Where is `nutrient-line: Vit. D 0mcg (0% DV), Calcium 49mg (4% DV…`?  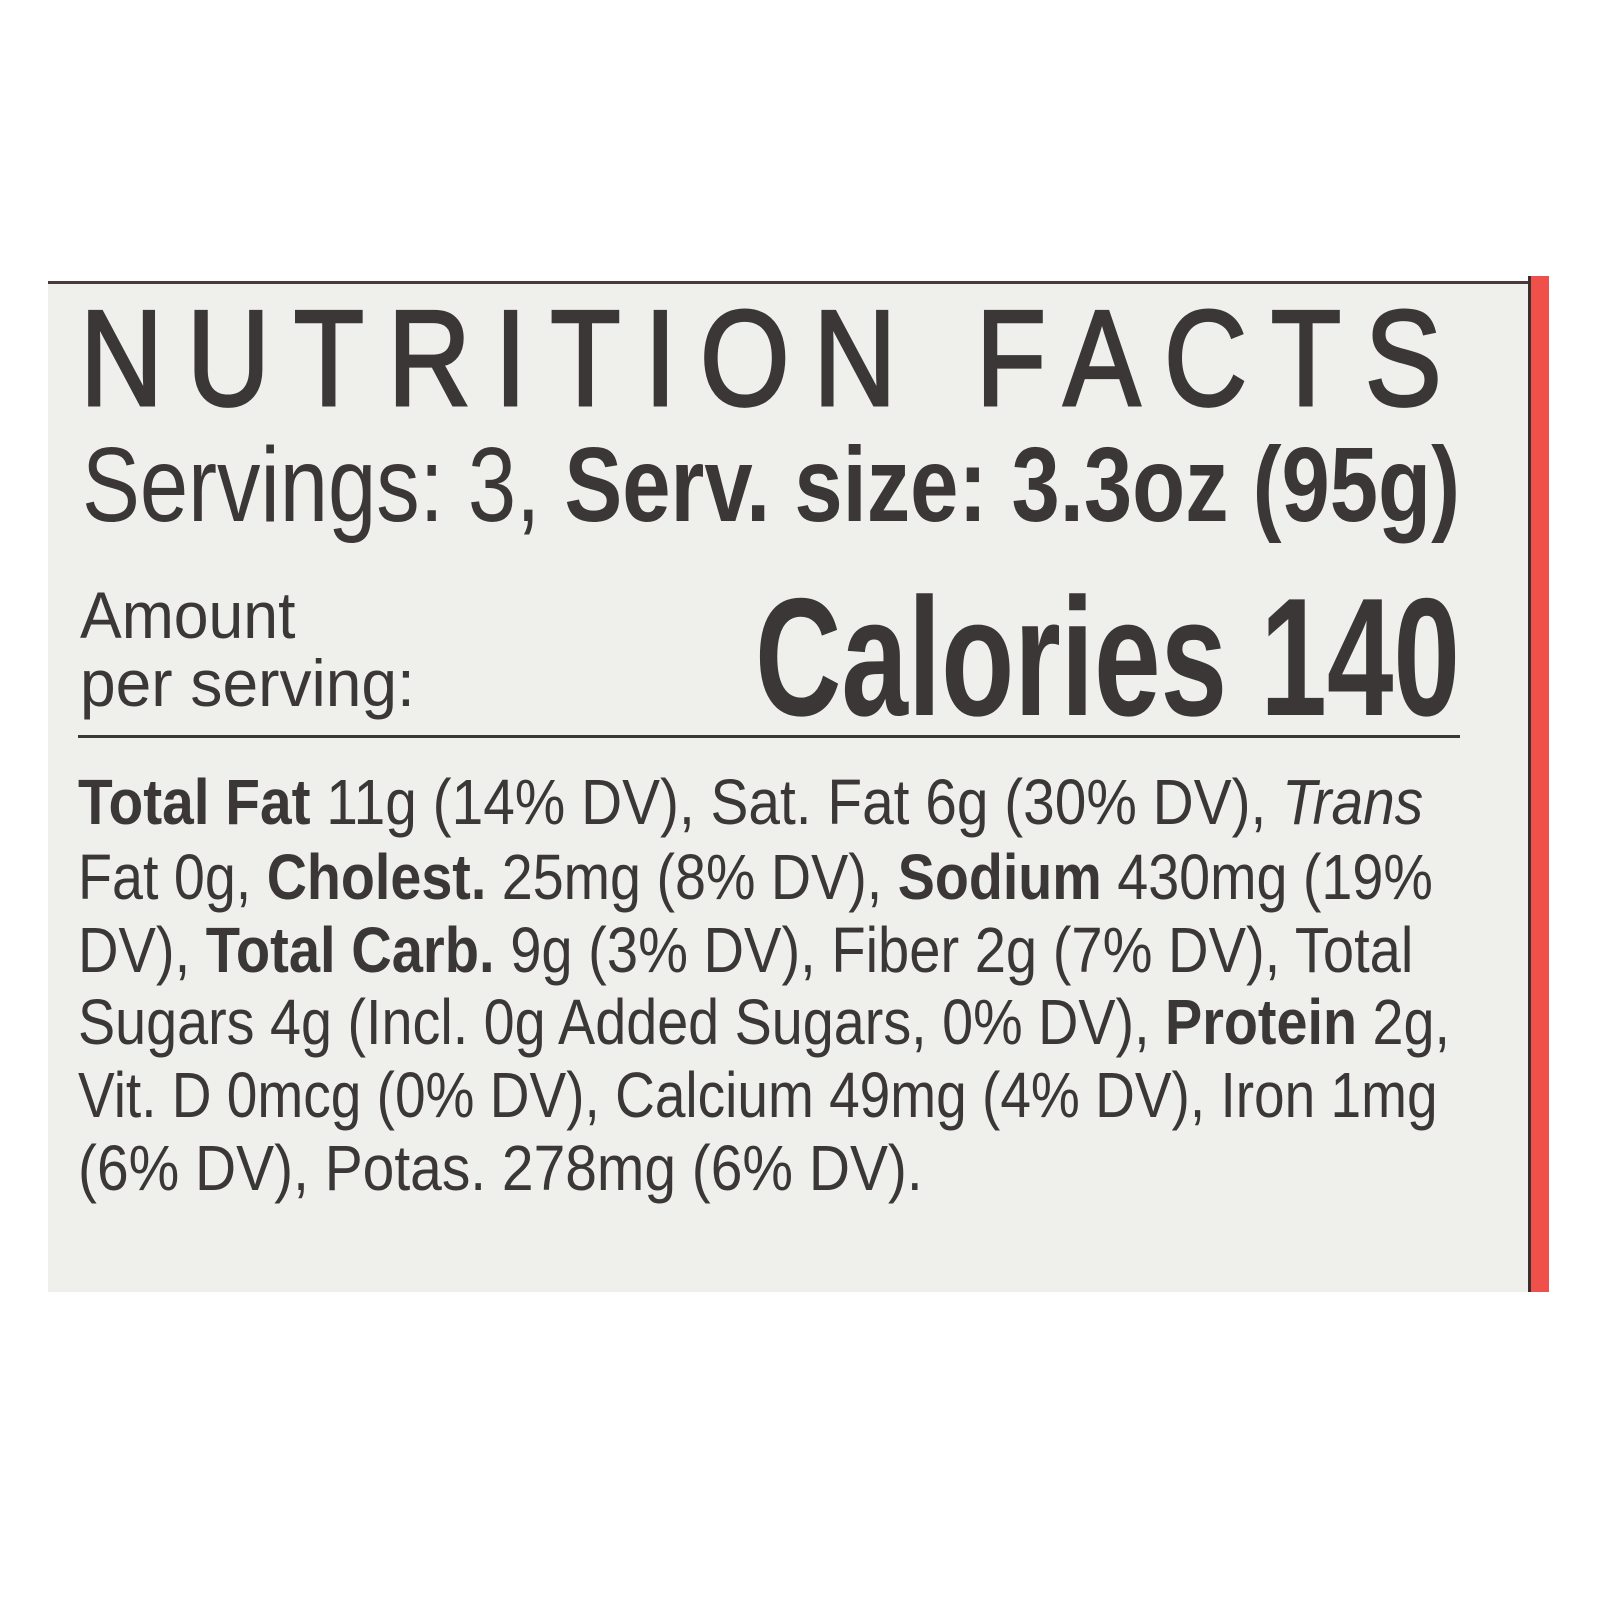
nutrient-line: Vit. D 0mcg (0% DV), Calcium 49mg (4% DV… is located at coordinates (758, 1095).